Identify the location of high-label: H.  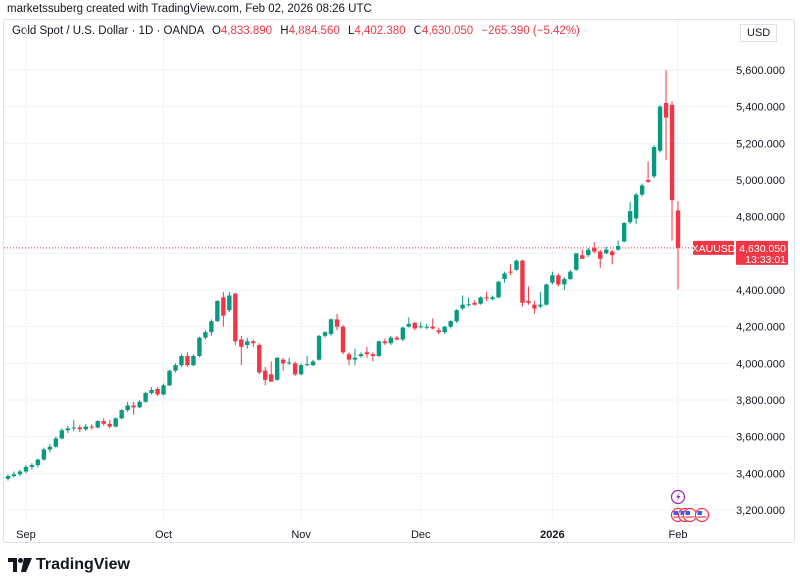
(284, 31).